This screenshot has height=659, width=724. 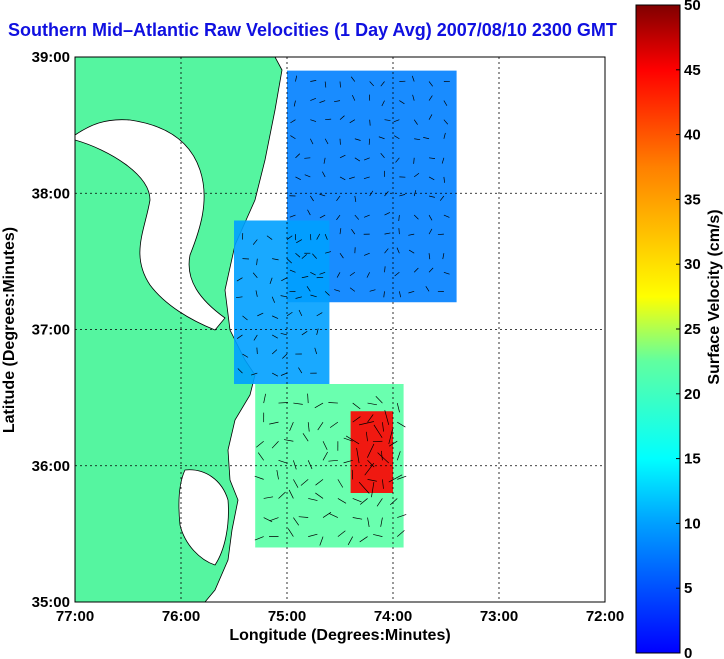 What do you see at coordinates (688, 652) in the screenshot?
I see `colorbar-tick-label: 0` at bounding box center [688, 652].